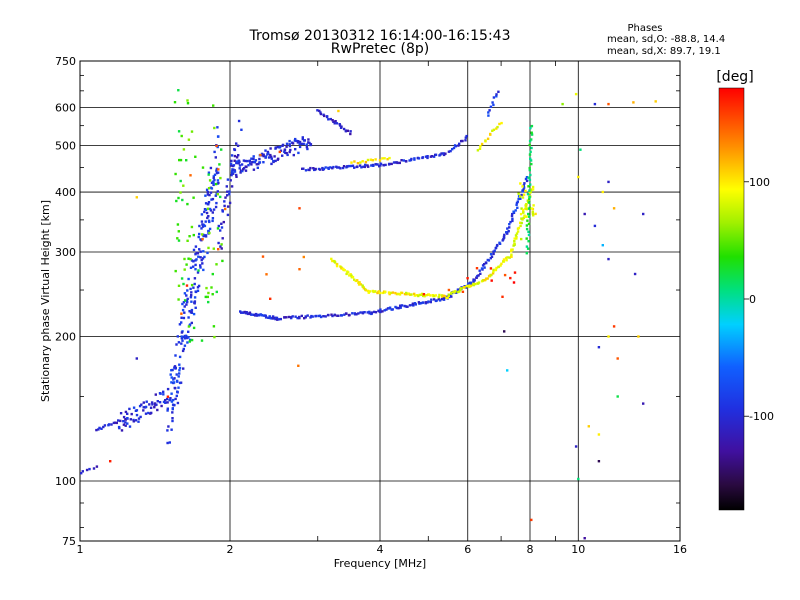 Image resolution: width=800 pixels, height=600 pixels. I want to click on phase-stats-heading: Phases, so click(644, 28).